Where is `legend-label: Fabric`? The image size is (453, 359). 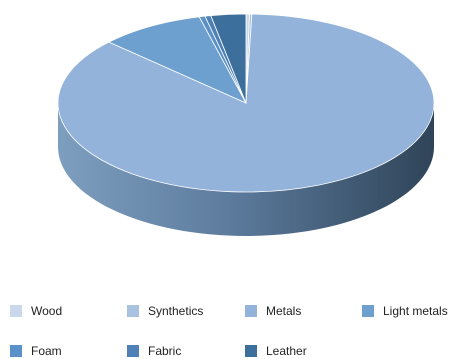
legend-label: Fabric is located at coordinates (165, 351).